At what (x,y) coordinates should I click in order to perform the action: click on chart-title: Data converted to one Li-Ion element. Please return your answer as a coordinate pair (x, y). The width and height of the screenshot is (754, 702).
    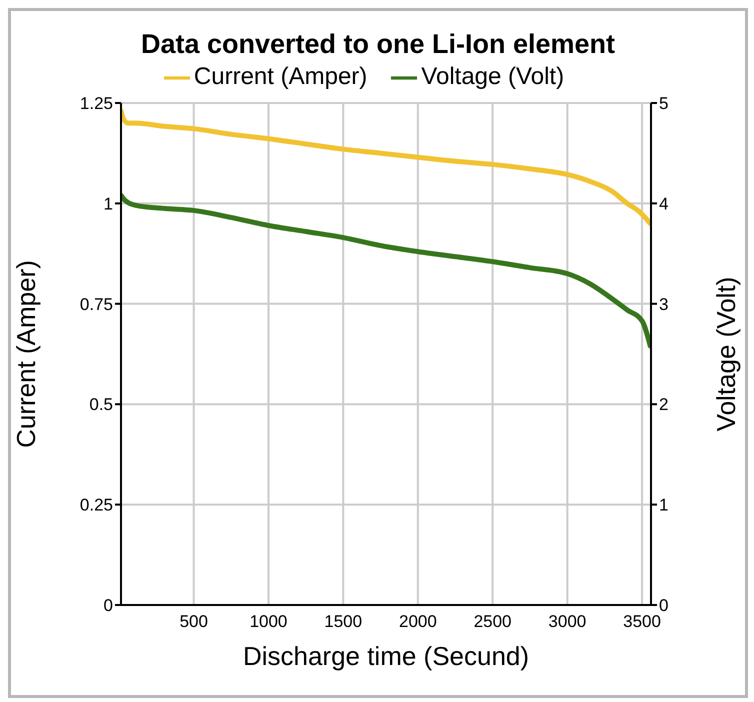
    Looking at the image, I should click on (378, 44).